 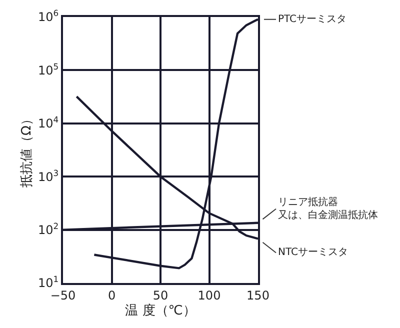 I want to click on x-tick-label: 150, so click(x=258, y=295).